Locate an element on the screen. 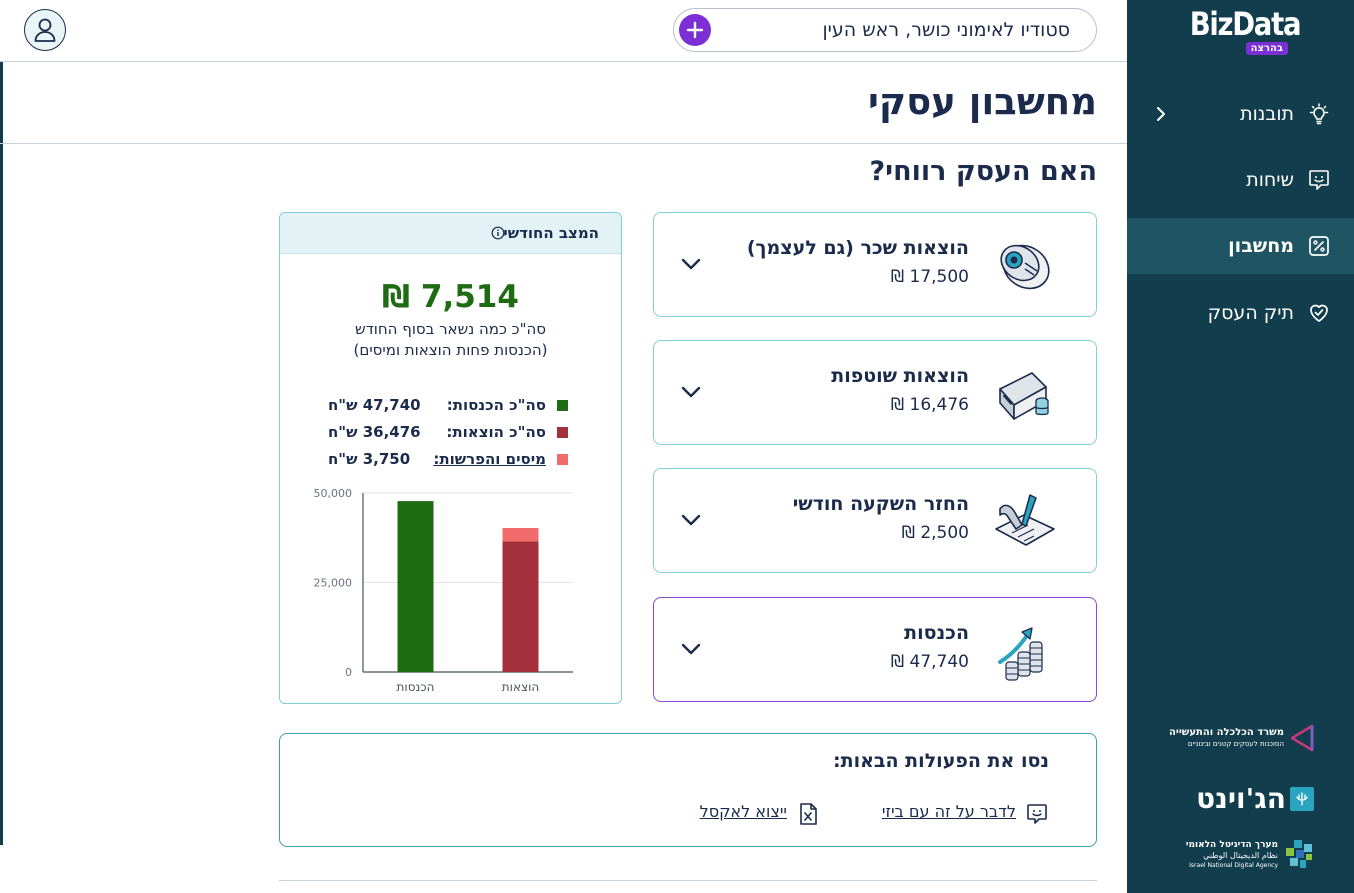  y-tick-label: 25,000 is located at coordinates (333, 583).